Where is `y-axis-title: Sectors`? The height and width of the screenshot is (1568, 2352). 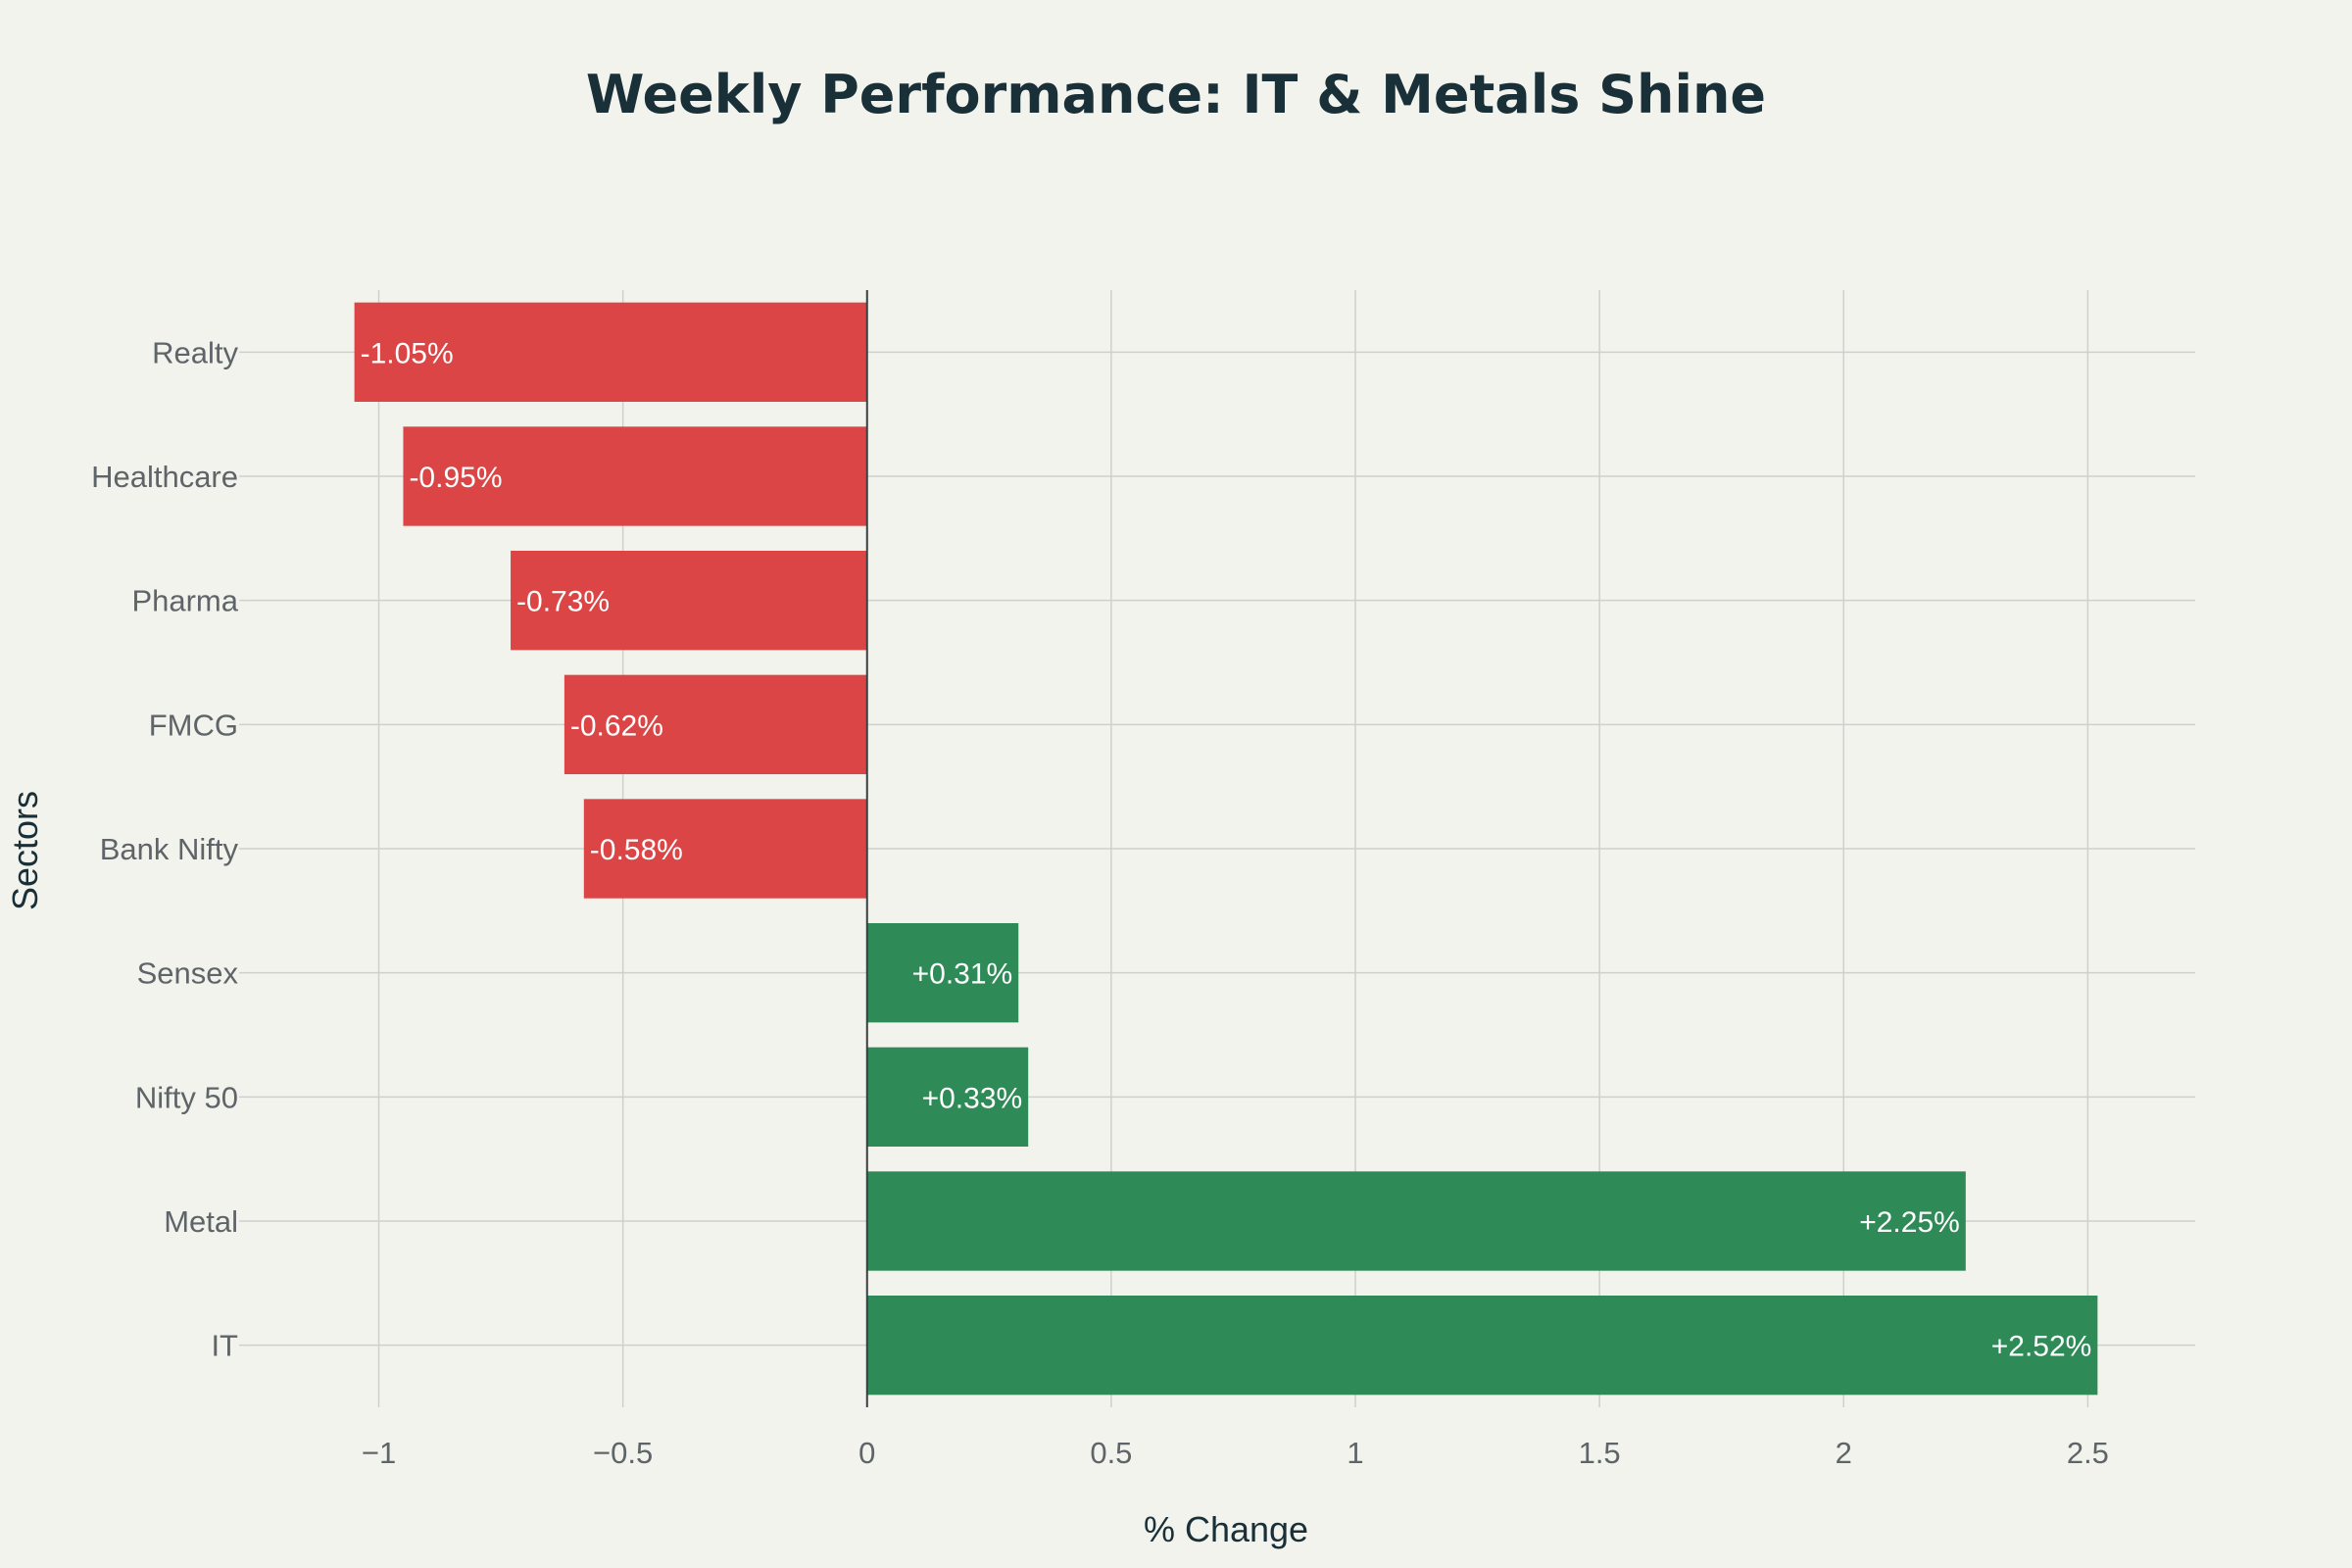 y-axis-title: Sectors is located at coordinates (25, 850).